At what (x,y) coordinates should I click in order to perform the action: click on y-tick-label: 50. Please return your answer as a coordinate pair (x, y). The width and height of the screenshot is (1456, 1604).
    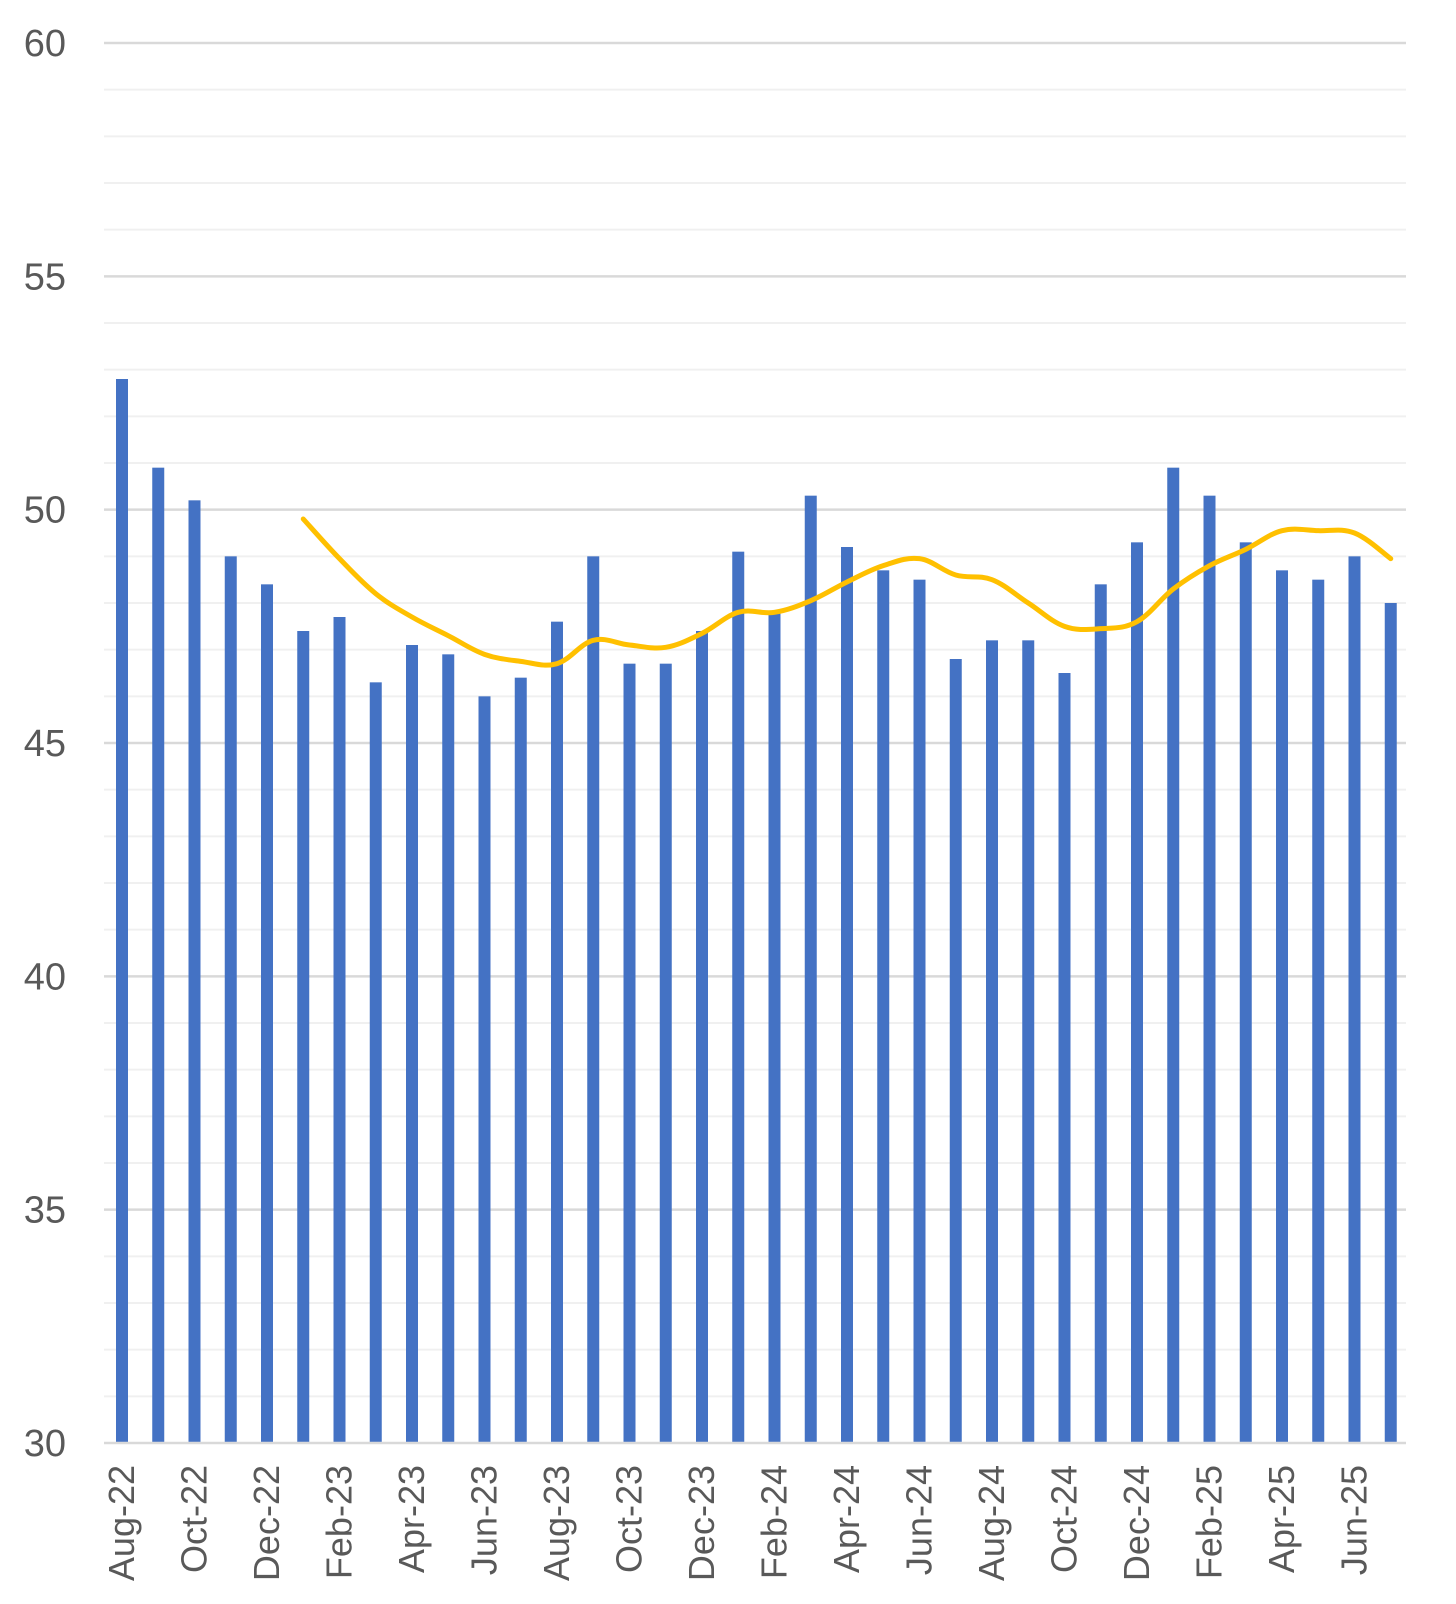
    Looking at the image, I should click on (45, 511).